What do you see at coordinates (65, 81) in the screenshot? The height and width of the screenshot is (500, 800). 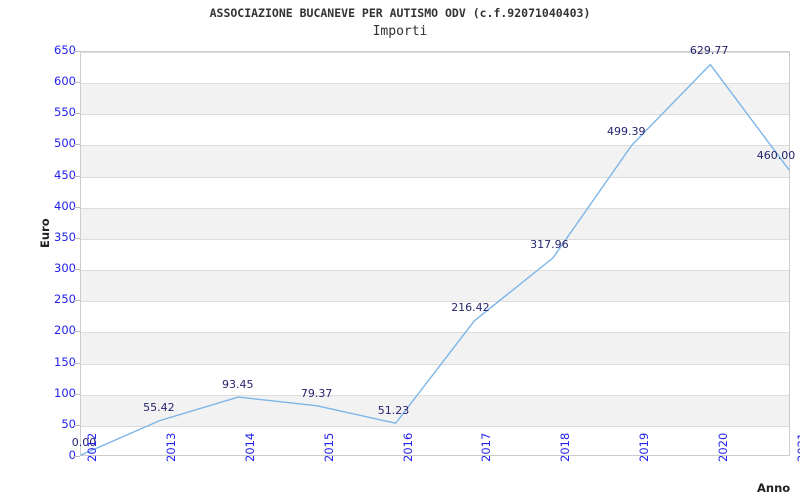 I see `y-axis-tick-label: 600` at bounding box center [65, 81].